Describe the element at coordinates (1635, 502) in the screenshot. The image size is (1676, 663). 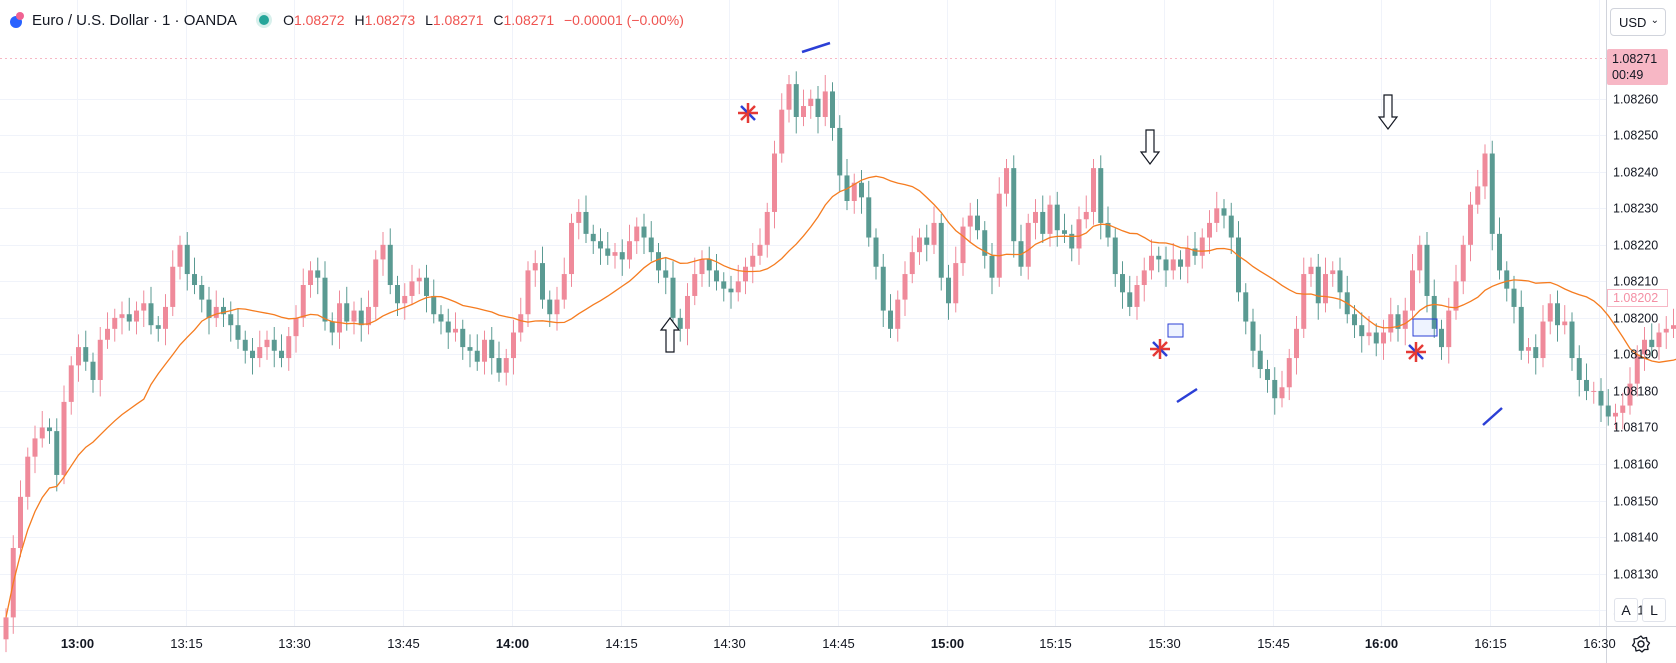
I see `price-tick-label: 1.08150` at that location.